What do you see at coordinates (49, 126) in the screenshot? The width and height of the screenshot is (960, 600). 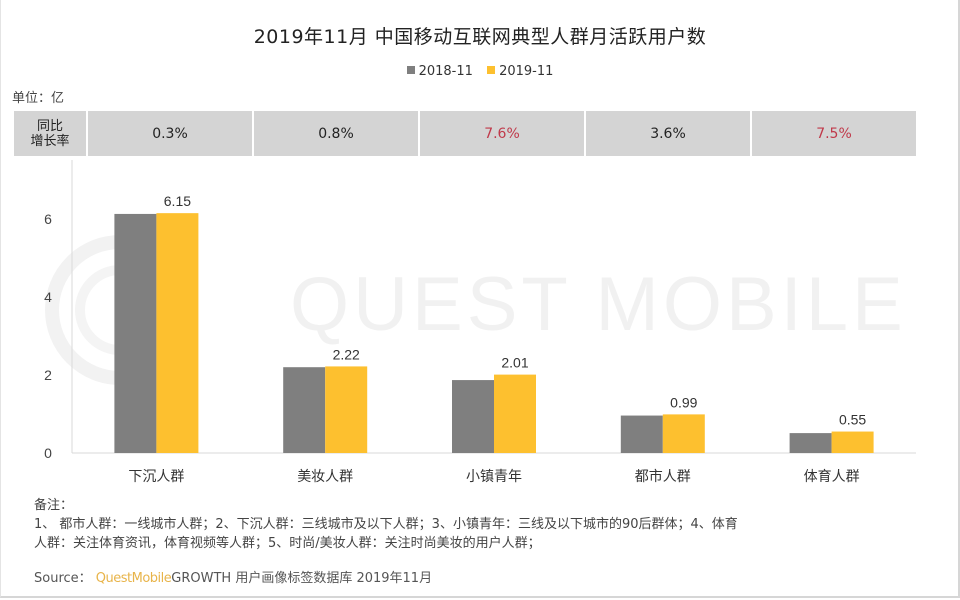 I see `growth-rate-header-line1: 同比` at bounding box center [49, 126].